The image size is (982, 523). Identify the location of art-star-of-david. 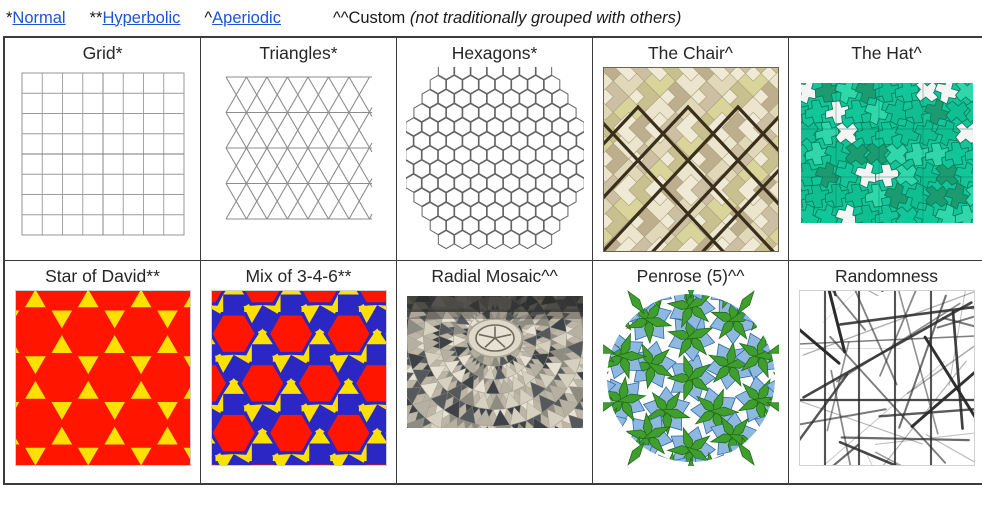
(102, 378).